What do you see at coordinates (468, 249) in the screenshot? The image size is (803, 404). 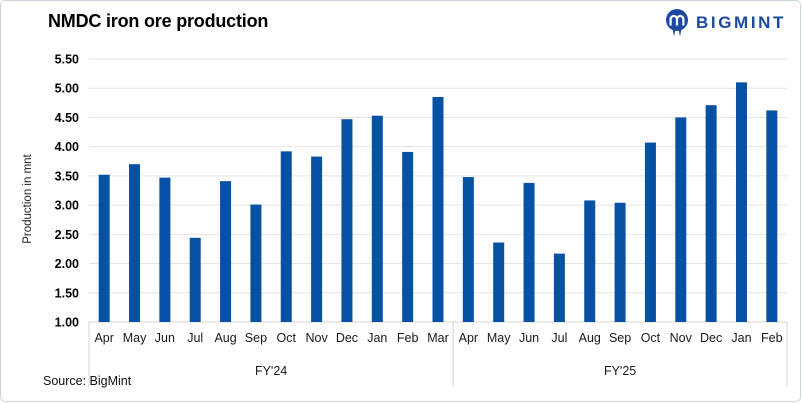 I see `bar-FY25-apr` at bounding box center [468, 249].